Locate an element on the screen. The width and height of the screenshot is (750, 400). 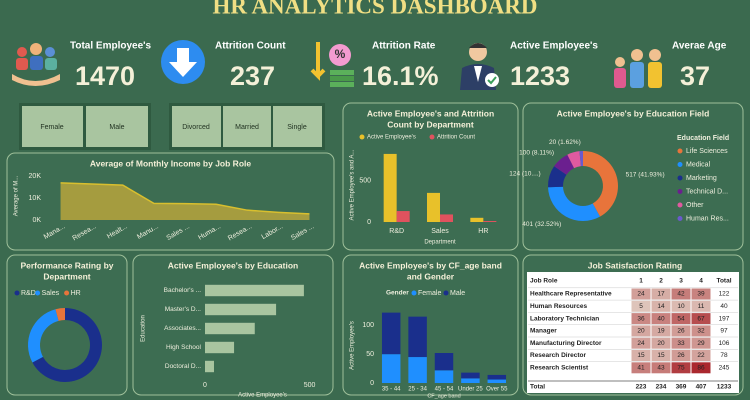
icon-attrition is located at coordinates (183, 62).